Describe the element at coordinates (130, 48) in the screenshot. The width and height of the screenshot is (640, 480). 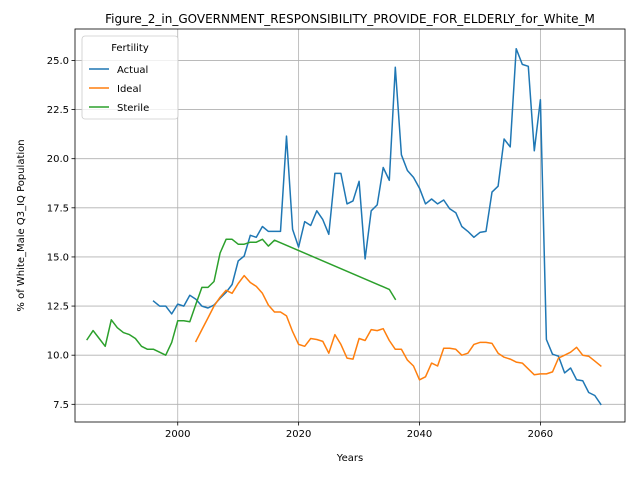
I see `legend-title: Fertility` at that location.